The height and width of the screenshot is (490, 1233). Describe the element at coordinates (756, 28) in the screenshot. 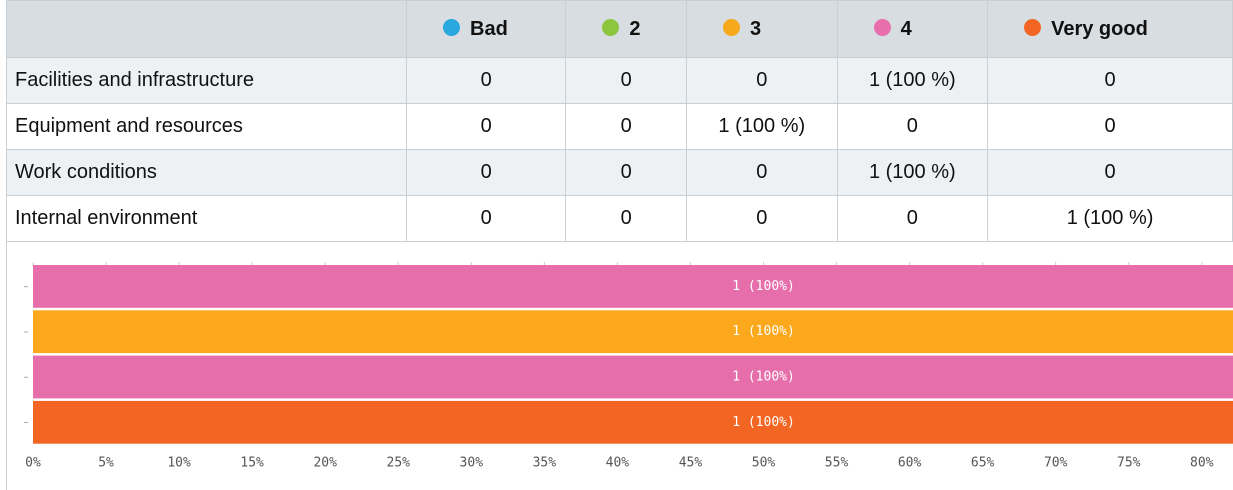

I see `column-label: 3` at that location.